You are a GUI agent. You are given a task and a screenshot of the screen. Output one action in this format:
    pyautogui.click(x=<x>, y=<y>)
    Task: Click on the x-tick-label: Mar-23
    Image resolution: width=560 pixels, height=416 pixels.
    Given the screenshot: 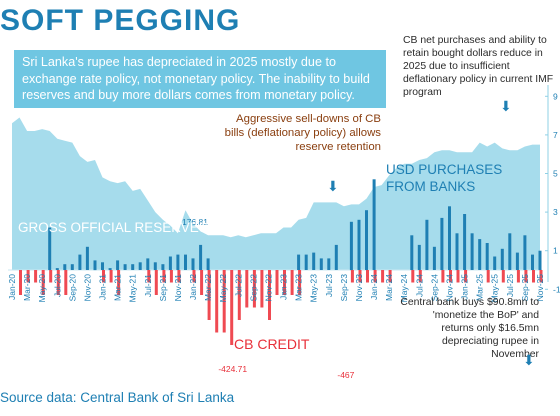 What is the action you would take?
    pyautogui.click(x=299, y=287)
    